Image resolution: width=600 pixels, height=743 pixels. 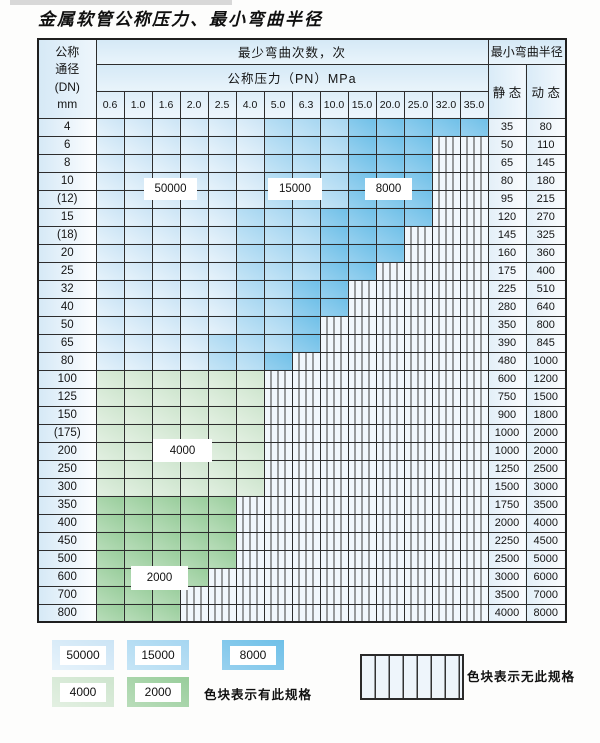 What do you see at coordinates (302, 469) in the screenshot?
I see `table-row: 250 1250 2500` at bounding box center [302, 469].